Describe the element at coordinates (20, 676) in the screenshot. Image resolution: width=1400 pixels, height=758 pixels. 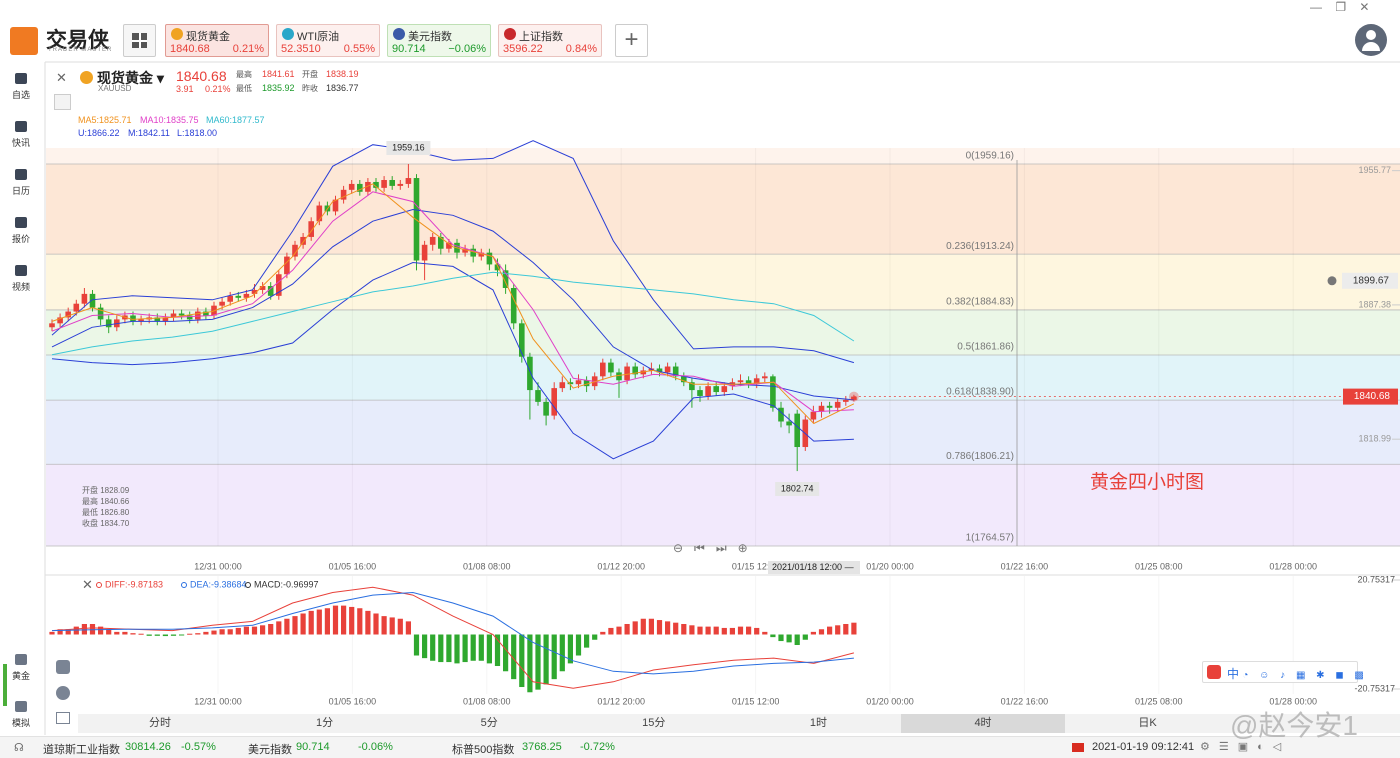
I see `sidebar-label: 黄金` at that location.